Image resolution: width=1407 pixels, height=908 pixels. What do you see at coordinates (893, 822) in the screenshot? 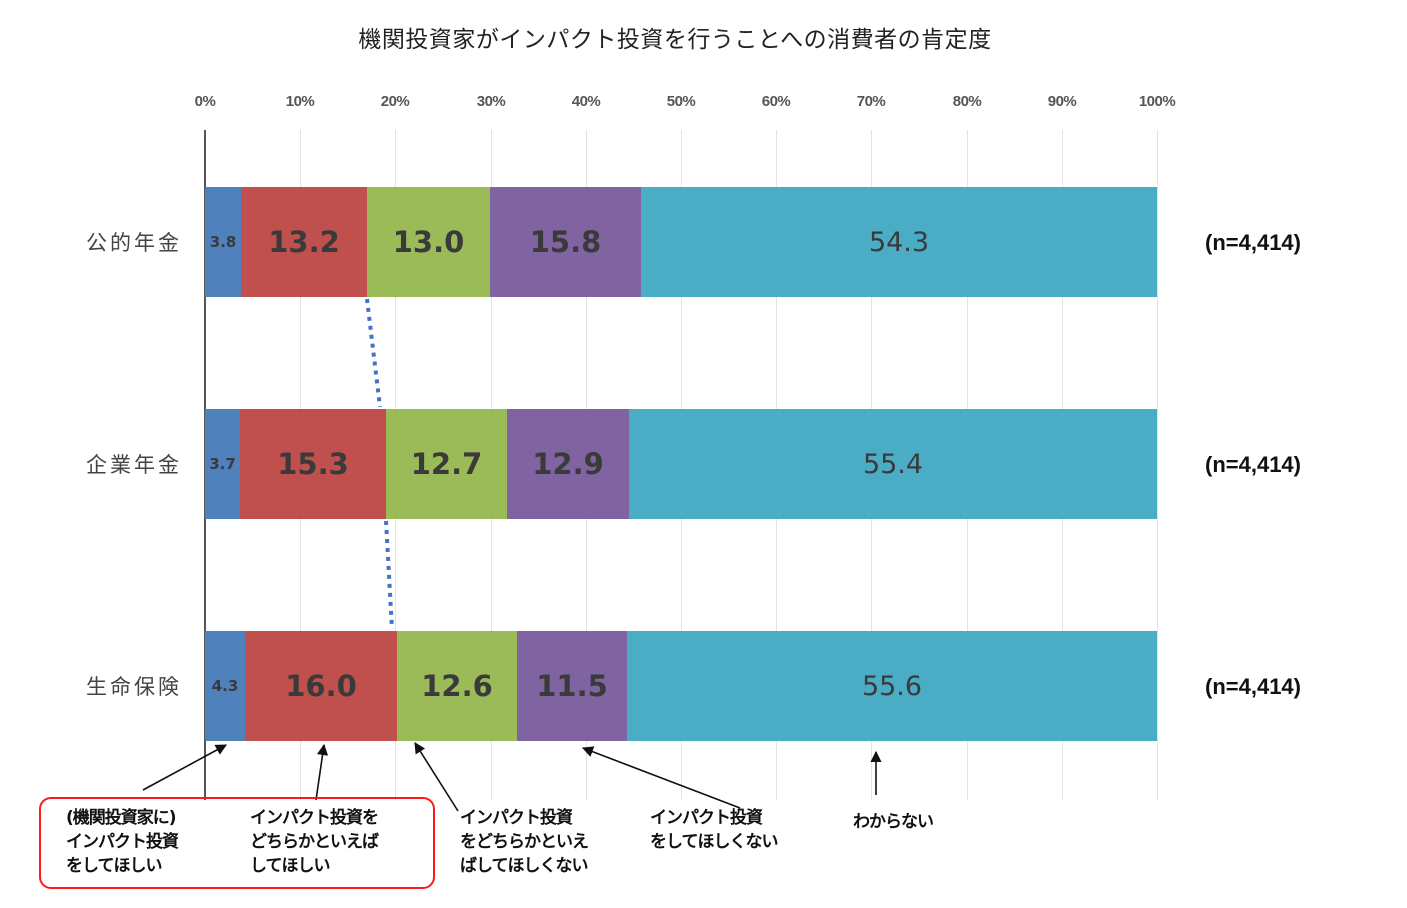
I see `legend-label-unknown: わからない` at bounding box center [893, 822].